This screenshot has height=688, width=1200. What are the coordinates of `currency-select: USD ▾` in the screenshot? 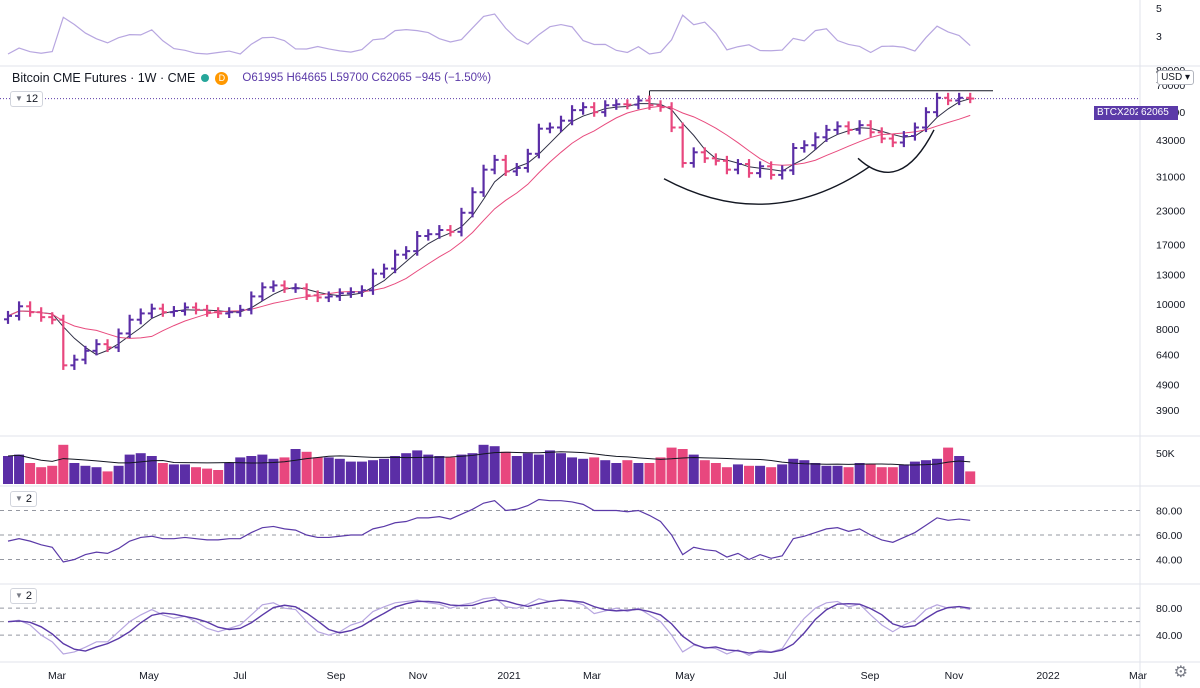 It's located at (1175, 77).